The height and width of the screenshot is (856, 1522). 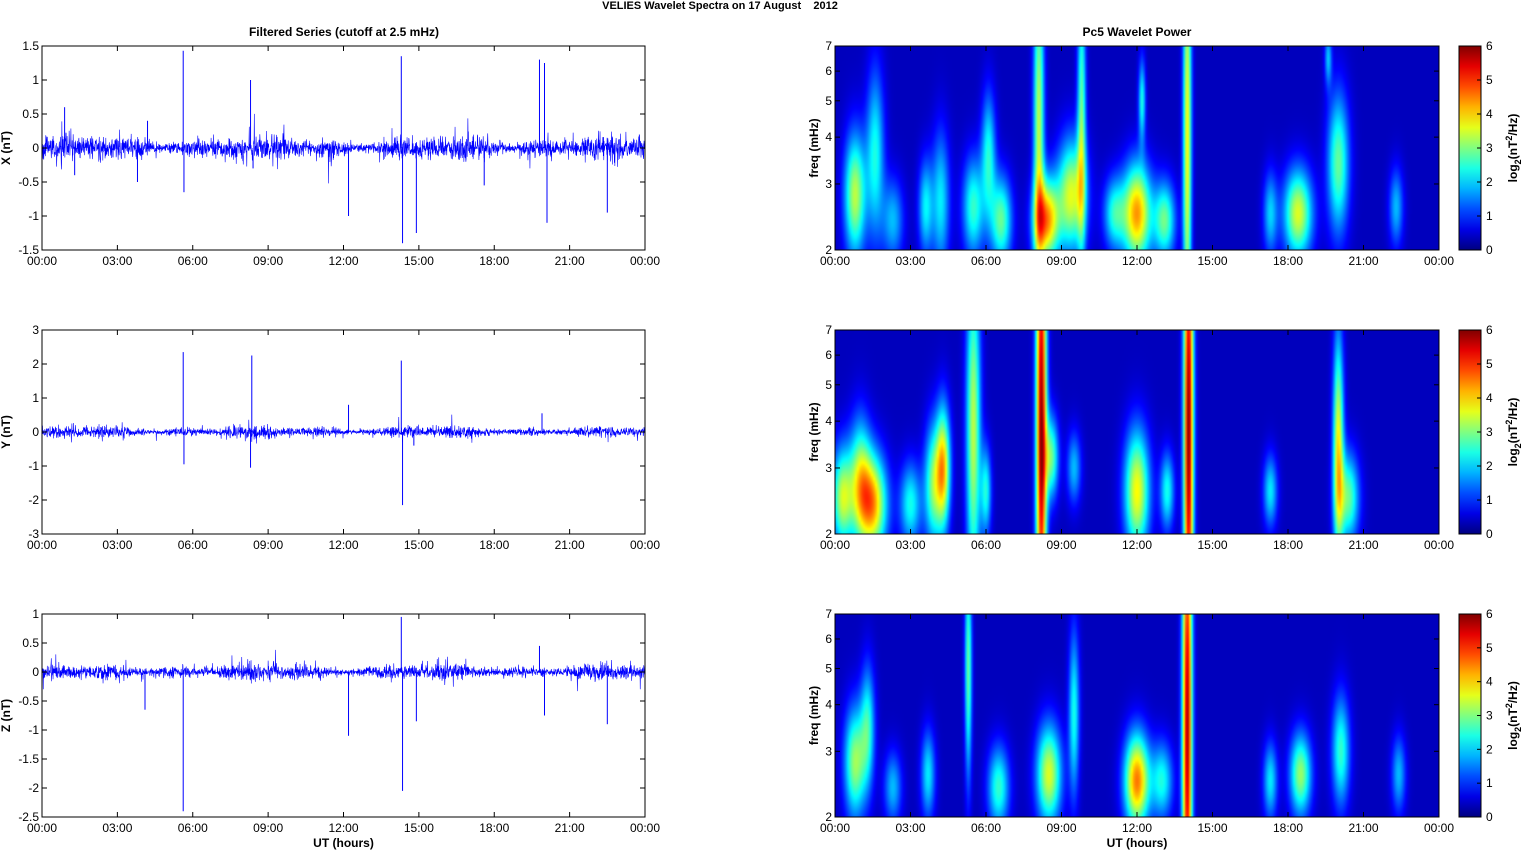 I want to click on left-column-title: Filtered Series (cutoff at 2.5 mHz), so click(x=344, y=32).